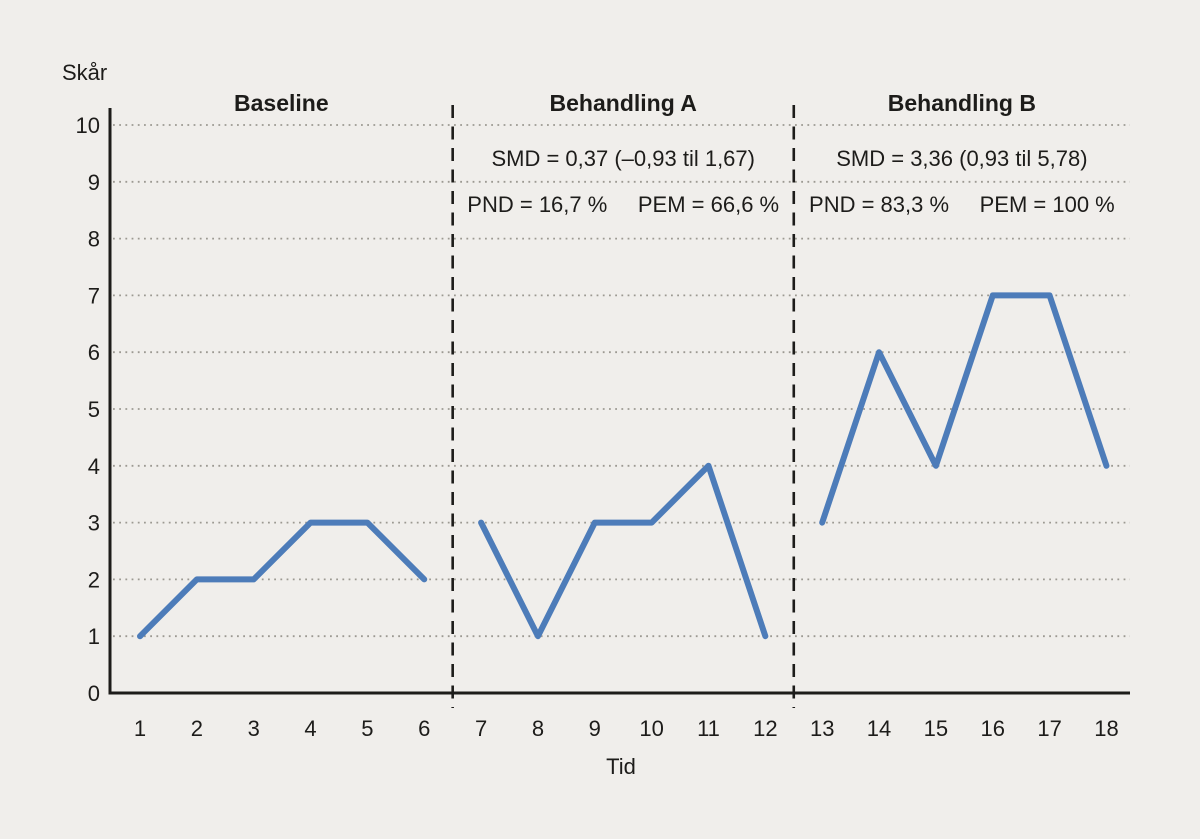  Describe the element at coordinates (822, 728) in the screenshot. I see `x-tick-label: 13` at that location.